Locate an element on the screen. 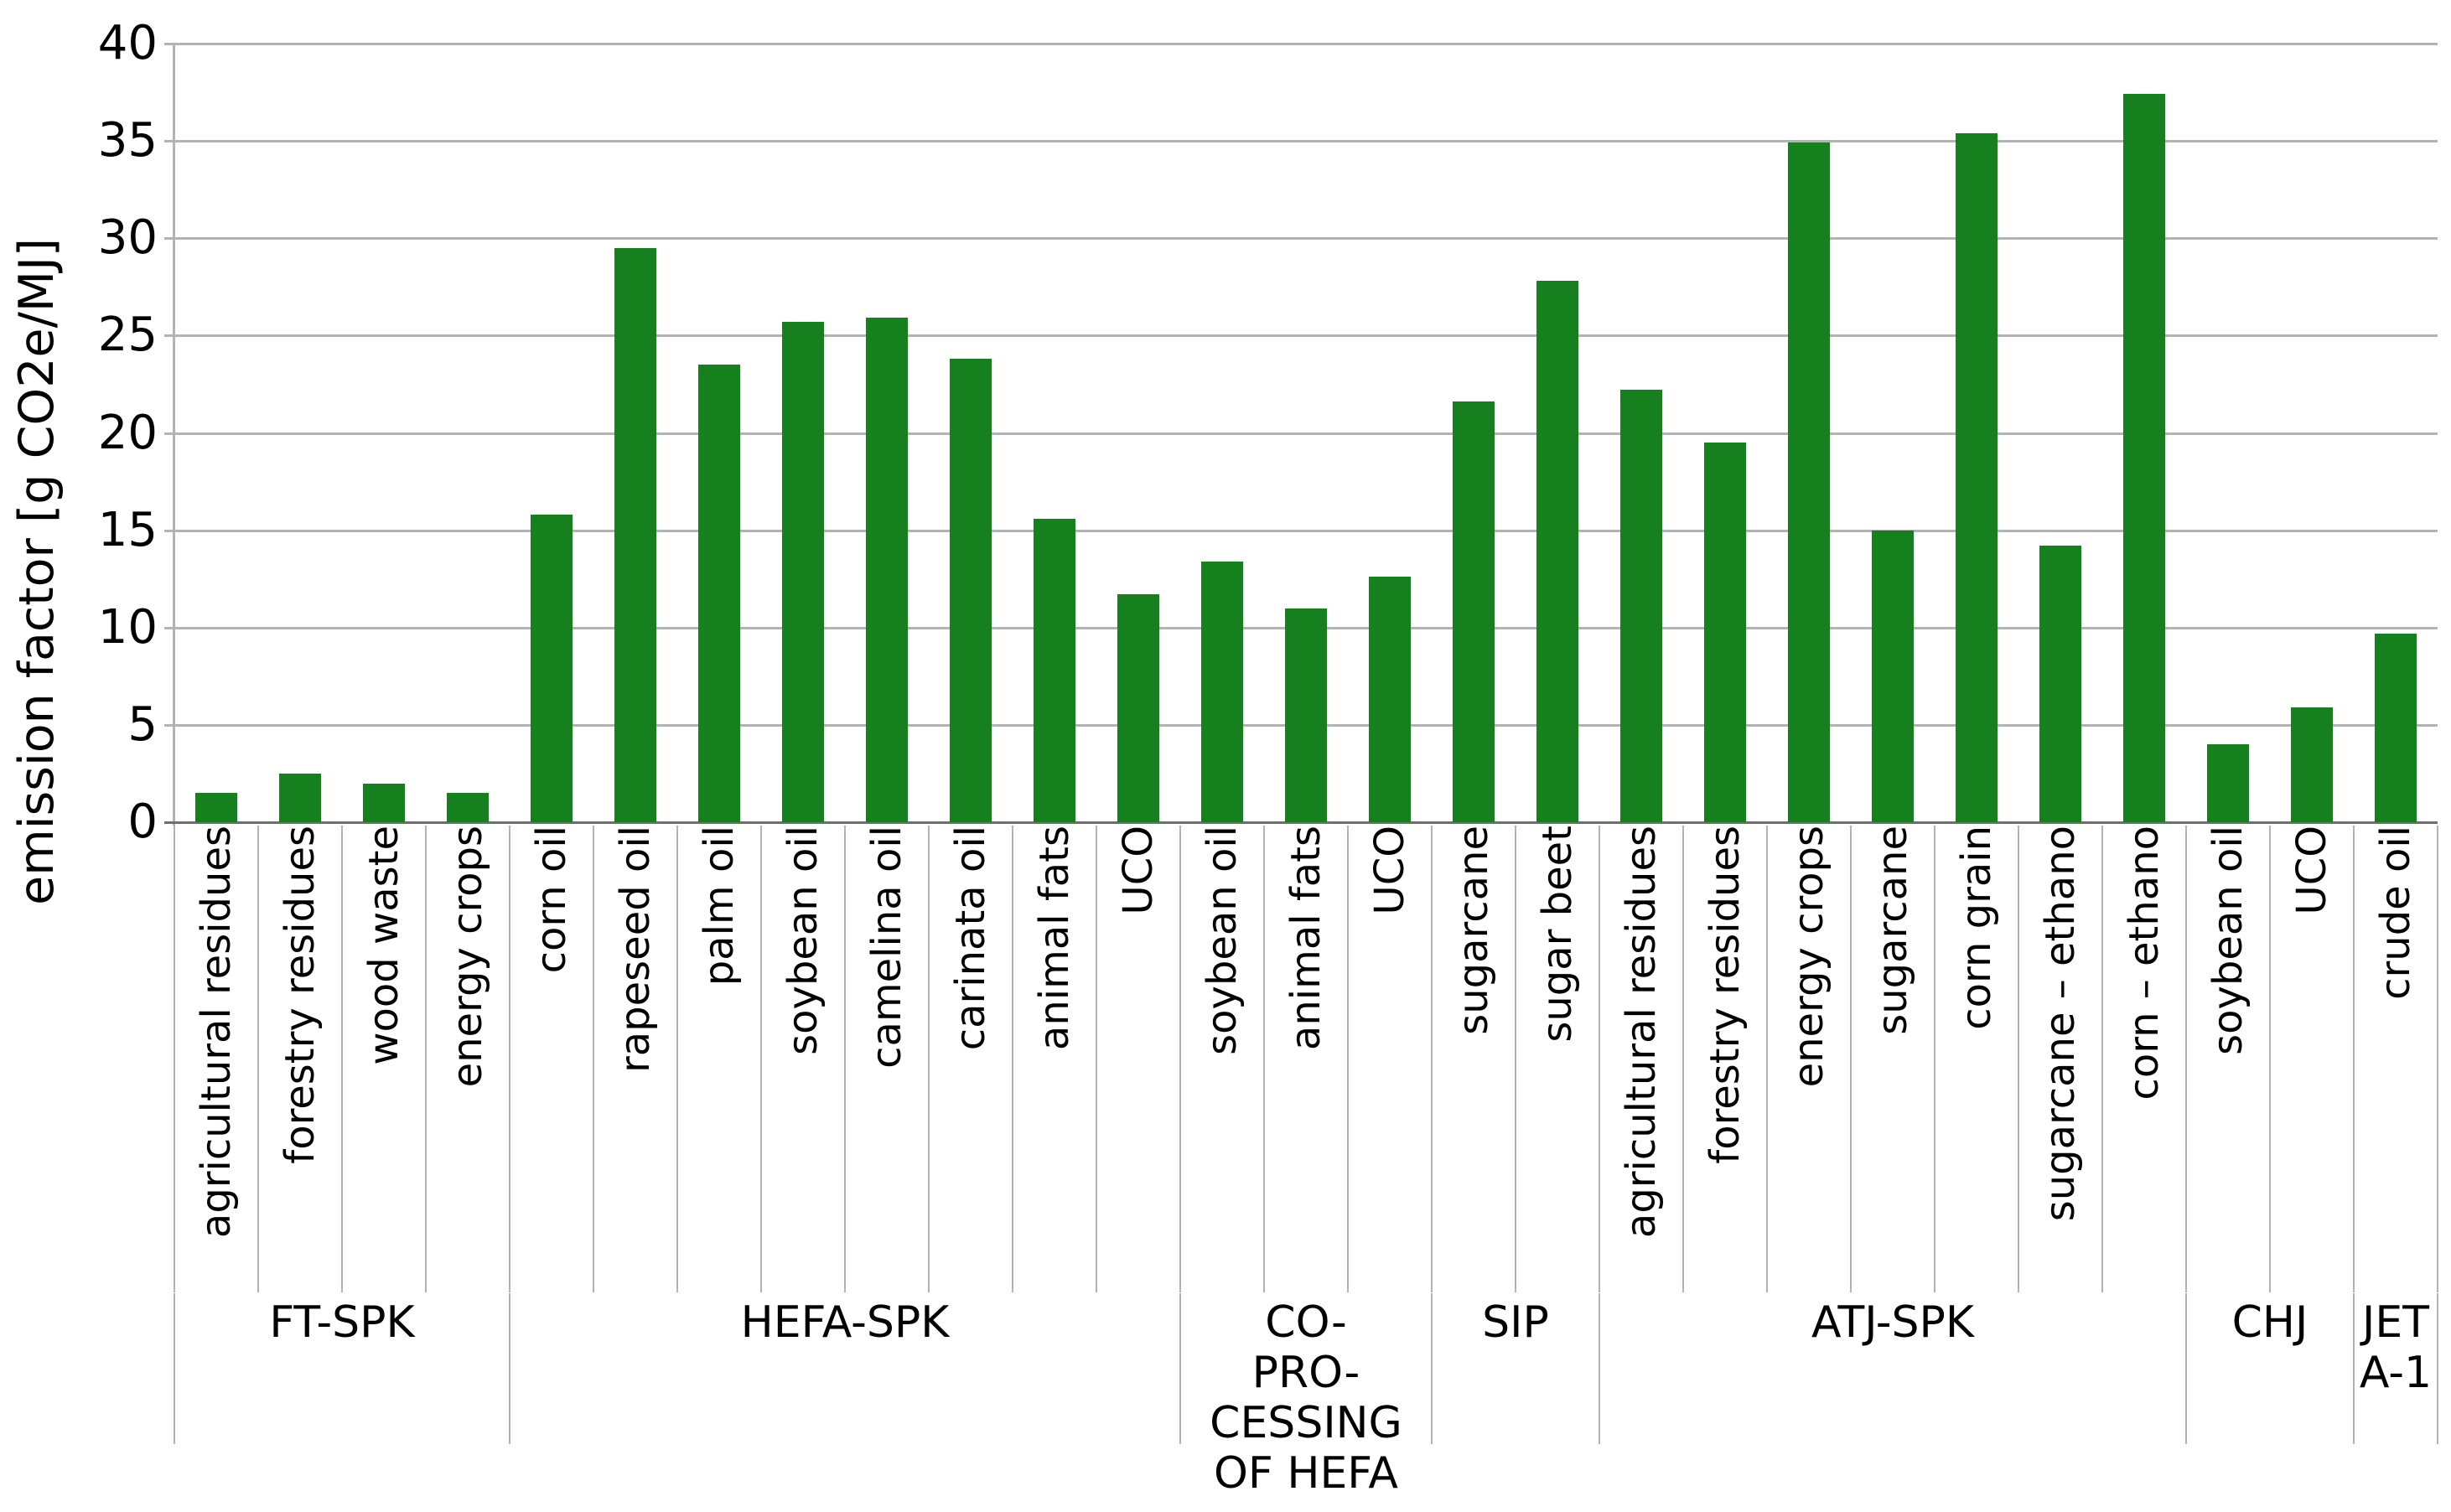 The width and height of the screenshot is (2451, 1512). y-tick-label: 30 is located at coordinates (127, 238).